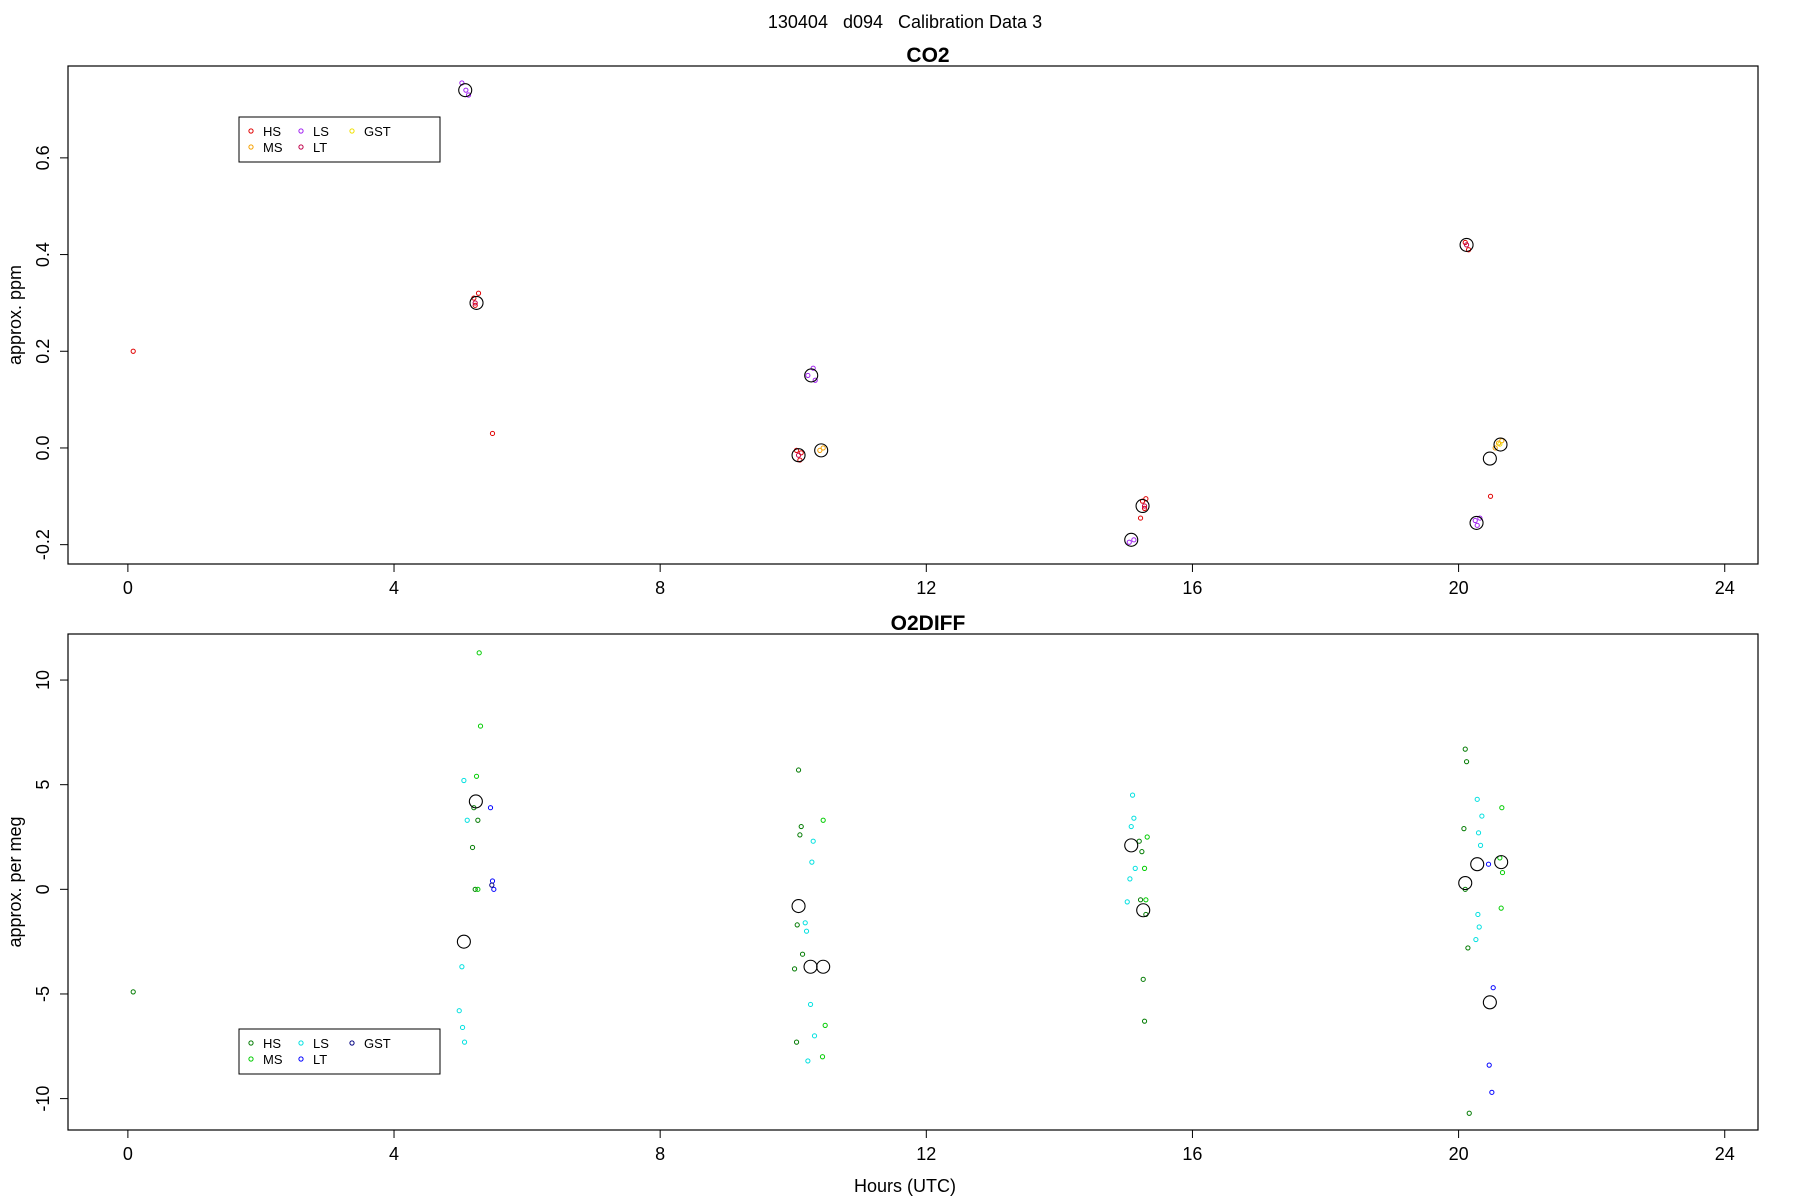 The width and height of the screenshot is (1800, 1200). Describe the element at coordinates (273, 1059) in the screenshot. I see `legend-label-ms: MS` at that location.